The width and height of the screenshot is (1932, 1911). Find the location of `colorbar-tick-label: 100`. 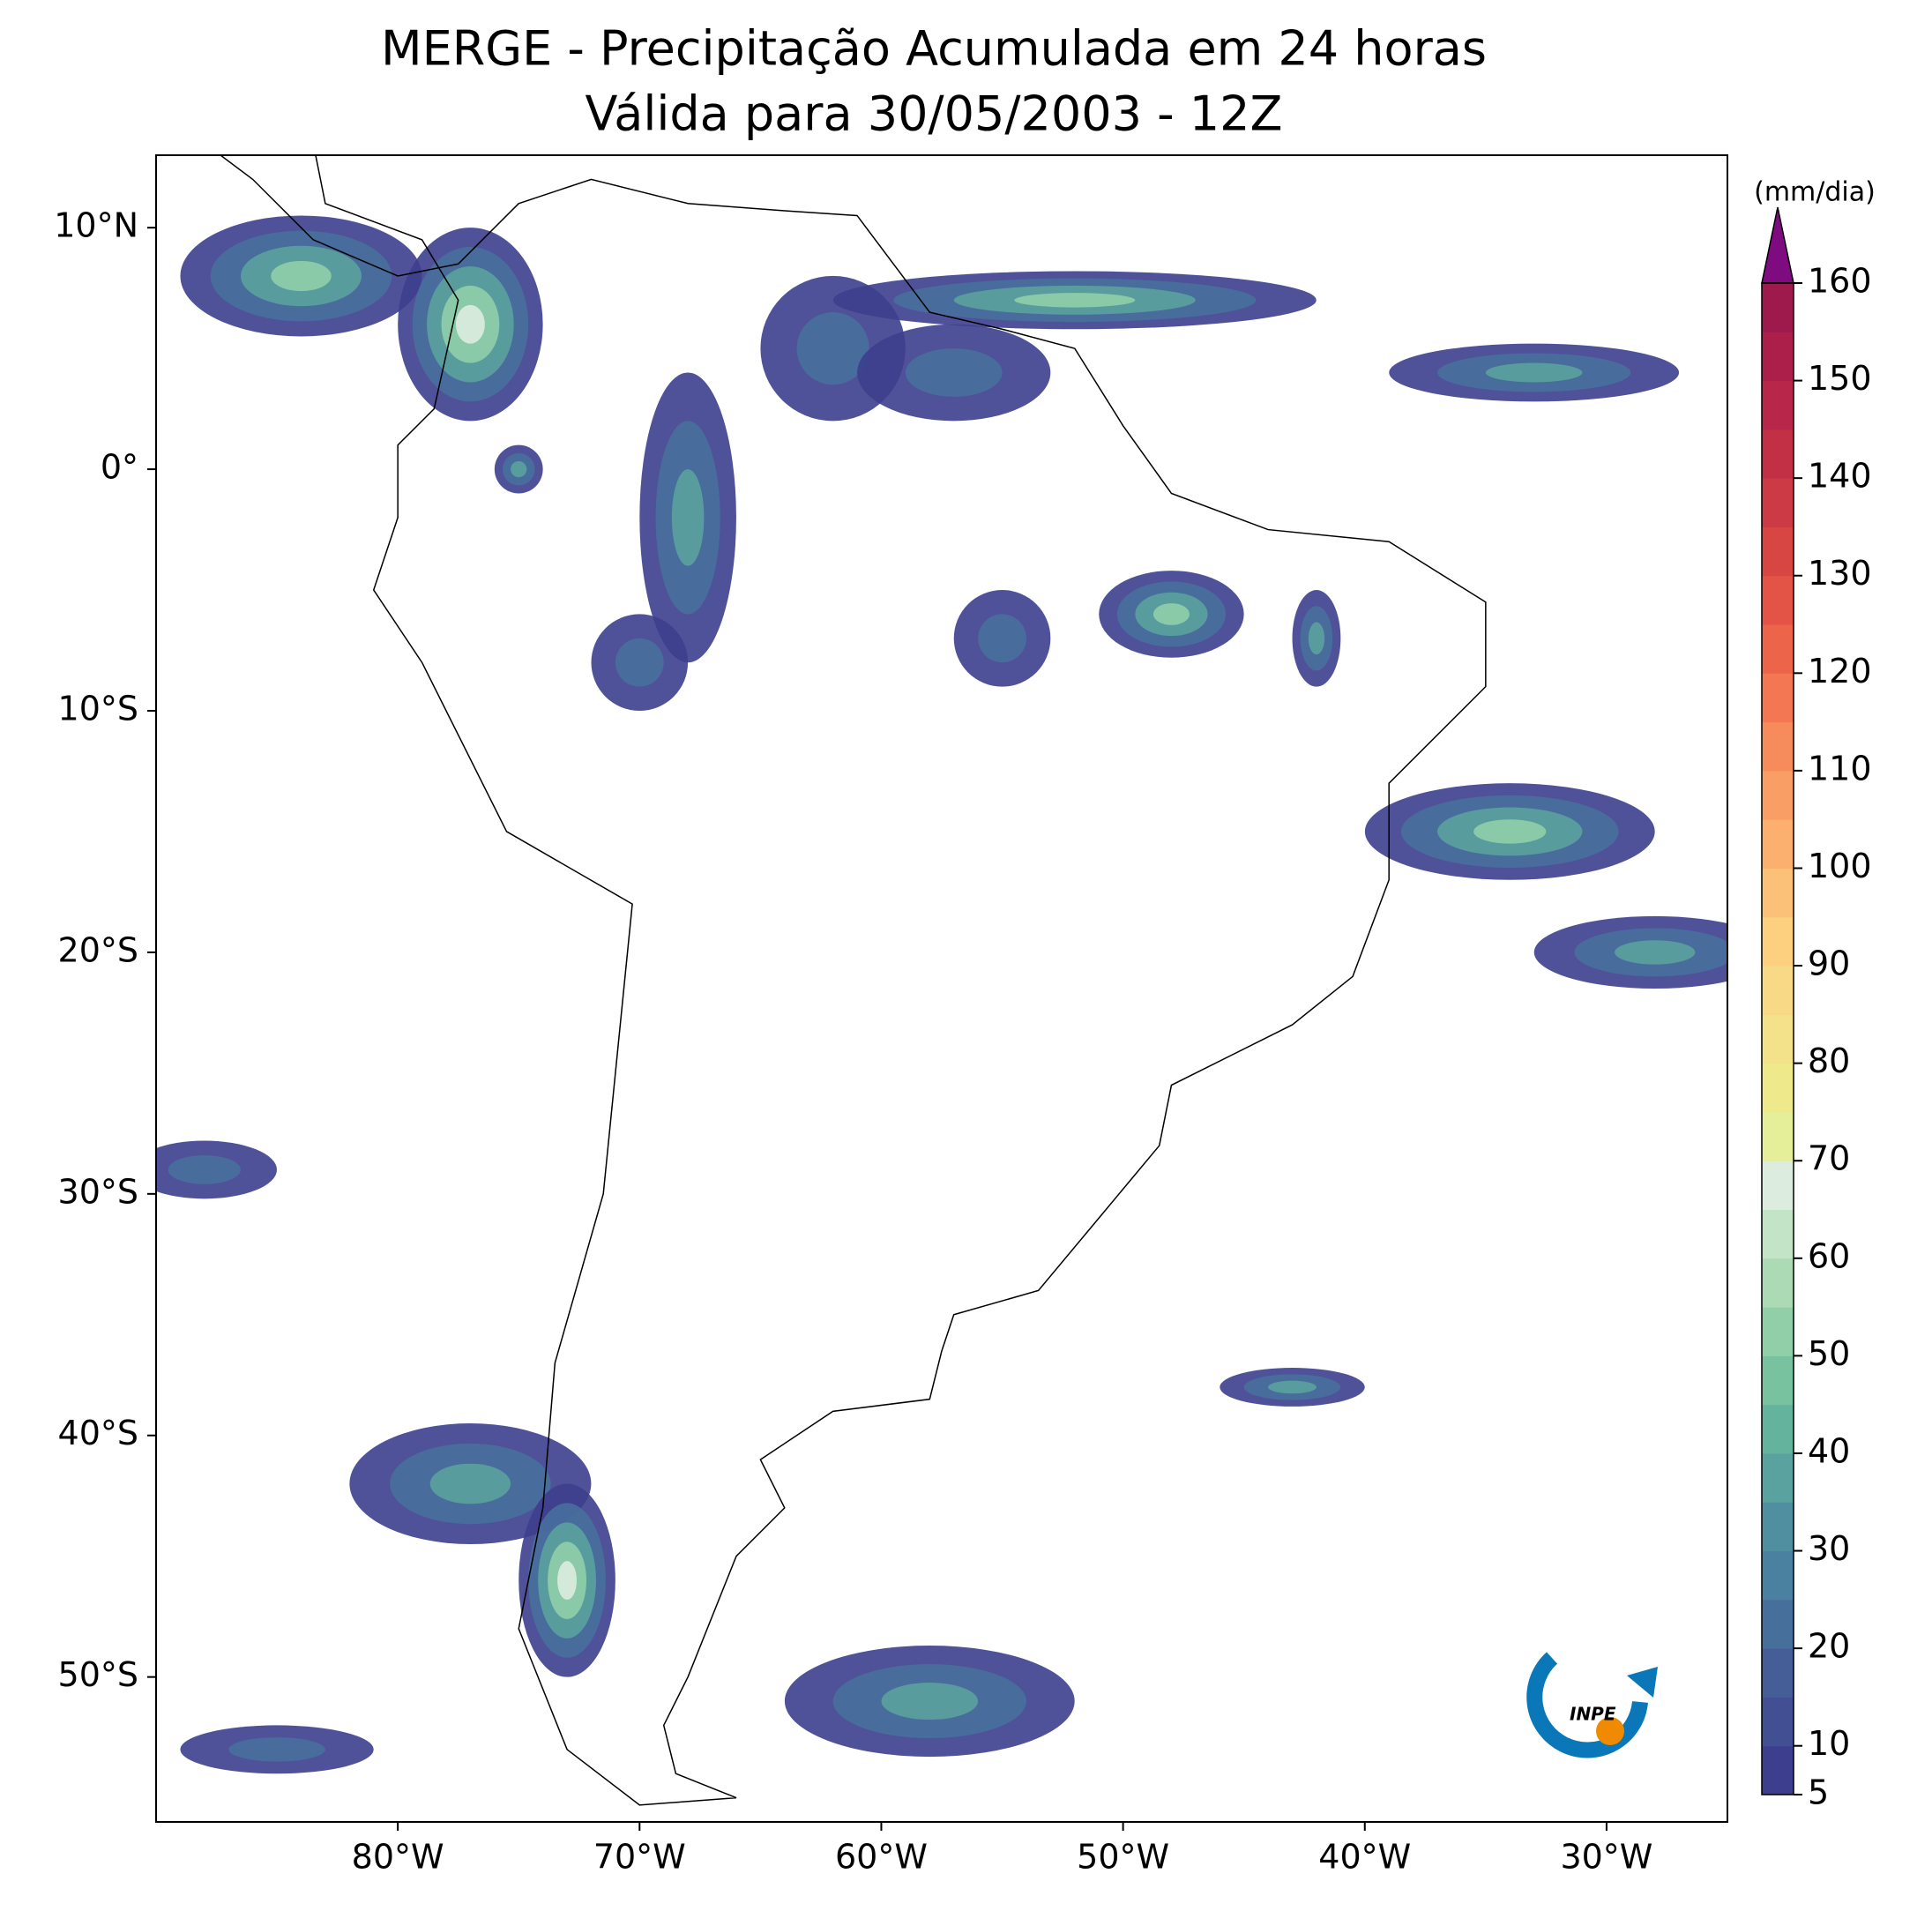

colorbar-tick-label: 100 is located at coordinates (1840, 866).